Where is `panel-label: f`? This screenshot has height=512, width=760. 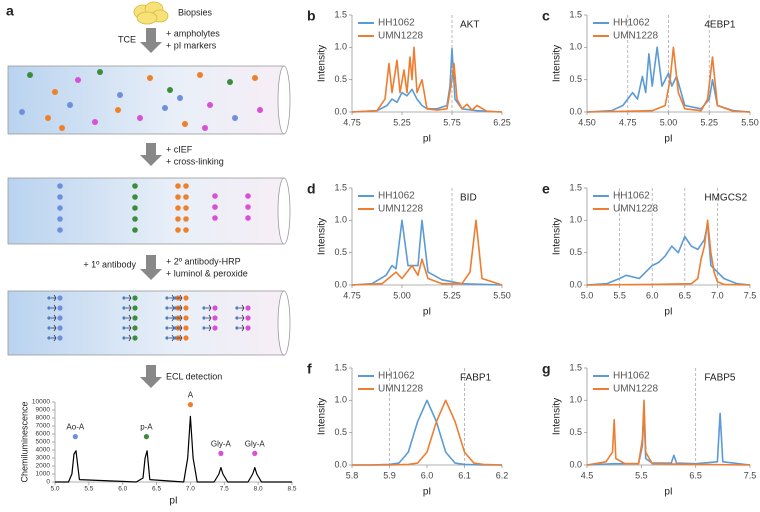
panel-label: f is located at coordinates (309, 369).